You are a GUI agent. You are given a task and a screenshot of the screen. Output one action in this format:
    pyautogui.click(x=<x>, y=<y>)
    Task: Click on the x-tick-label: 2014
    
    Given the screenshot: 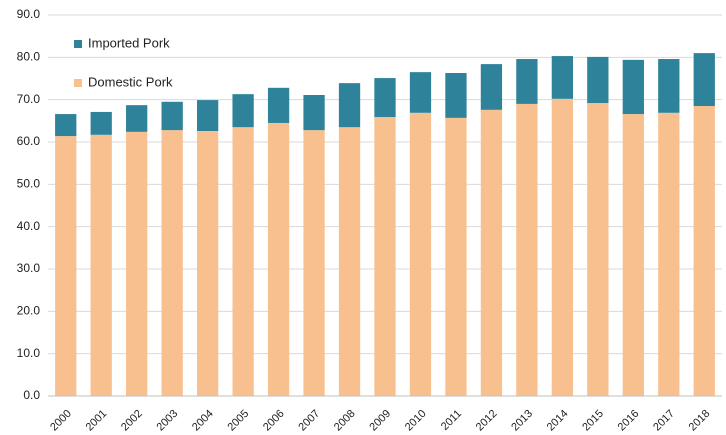 What is the action you would take?
    pyautogui.click(x=558, y=421)
    